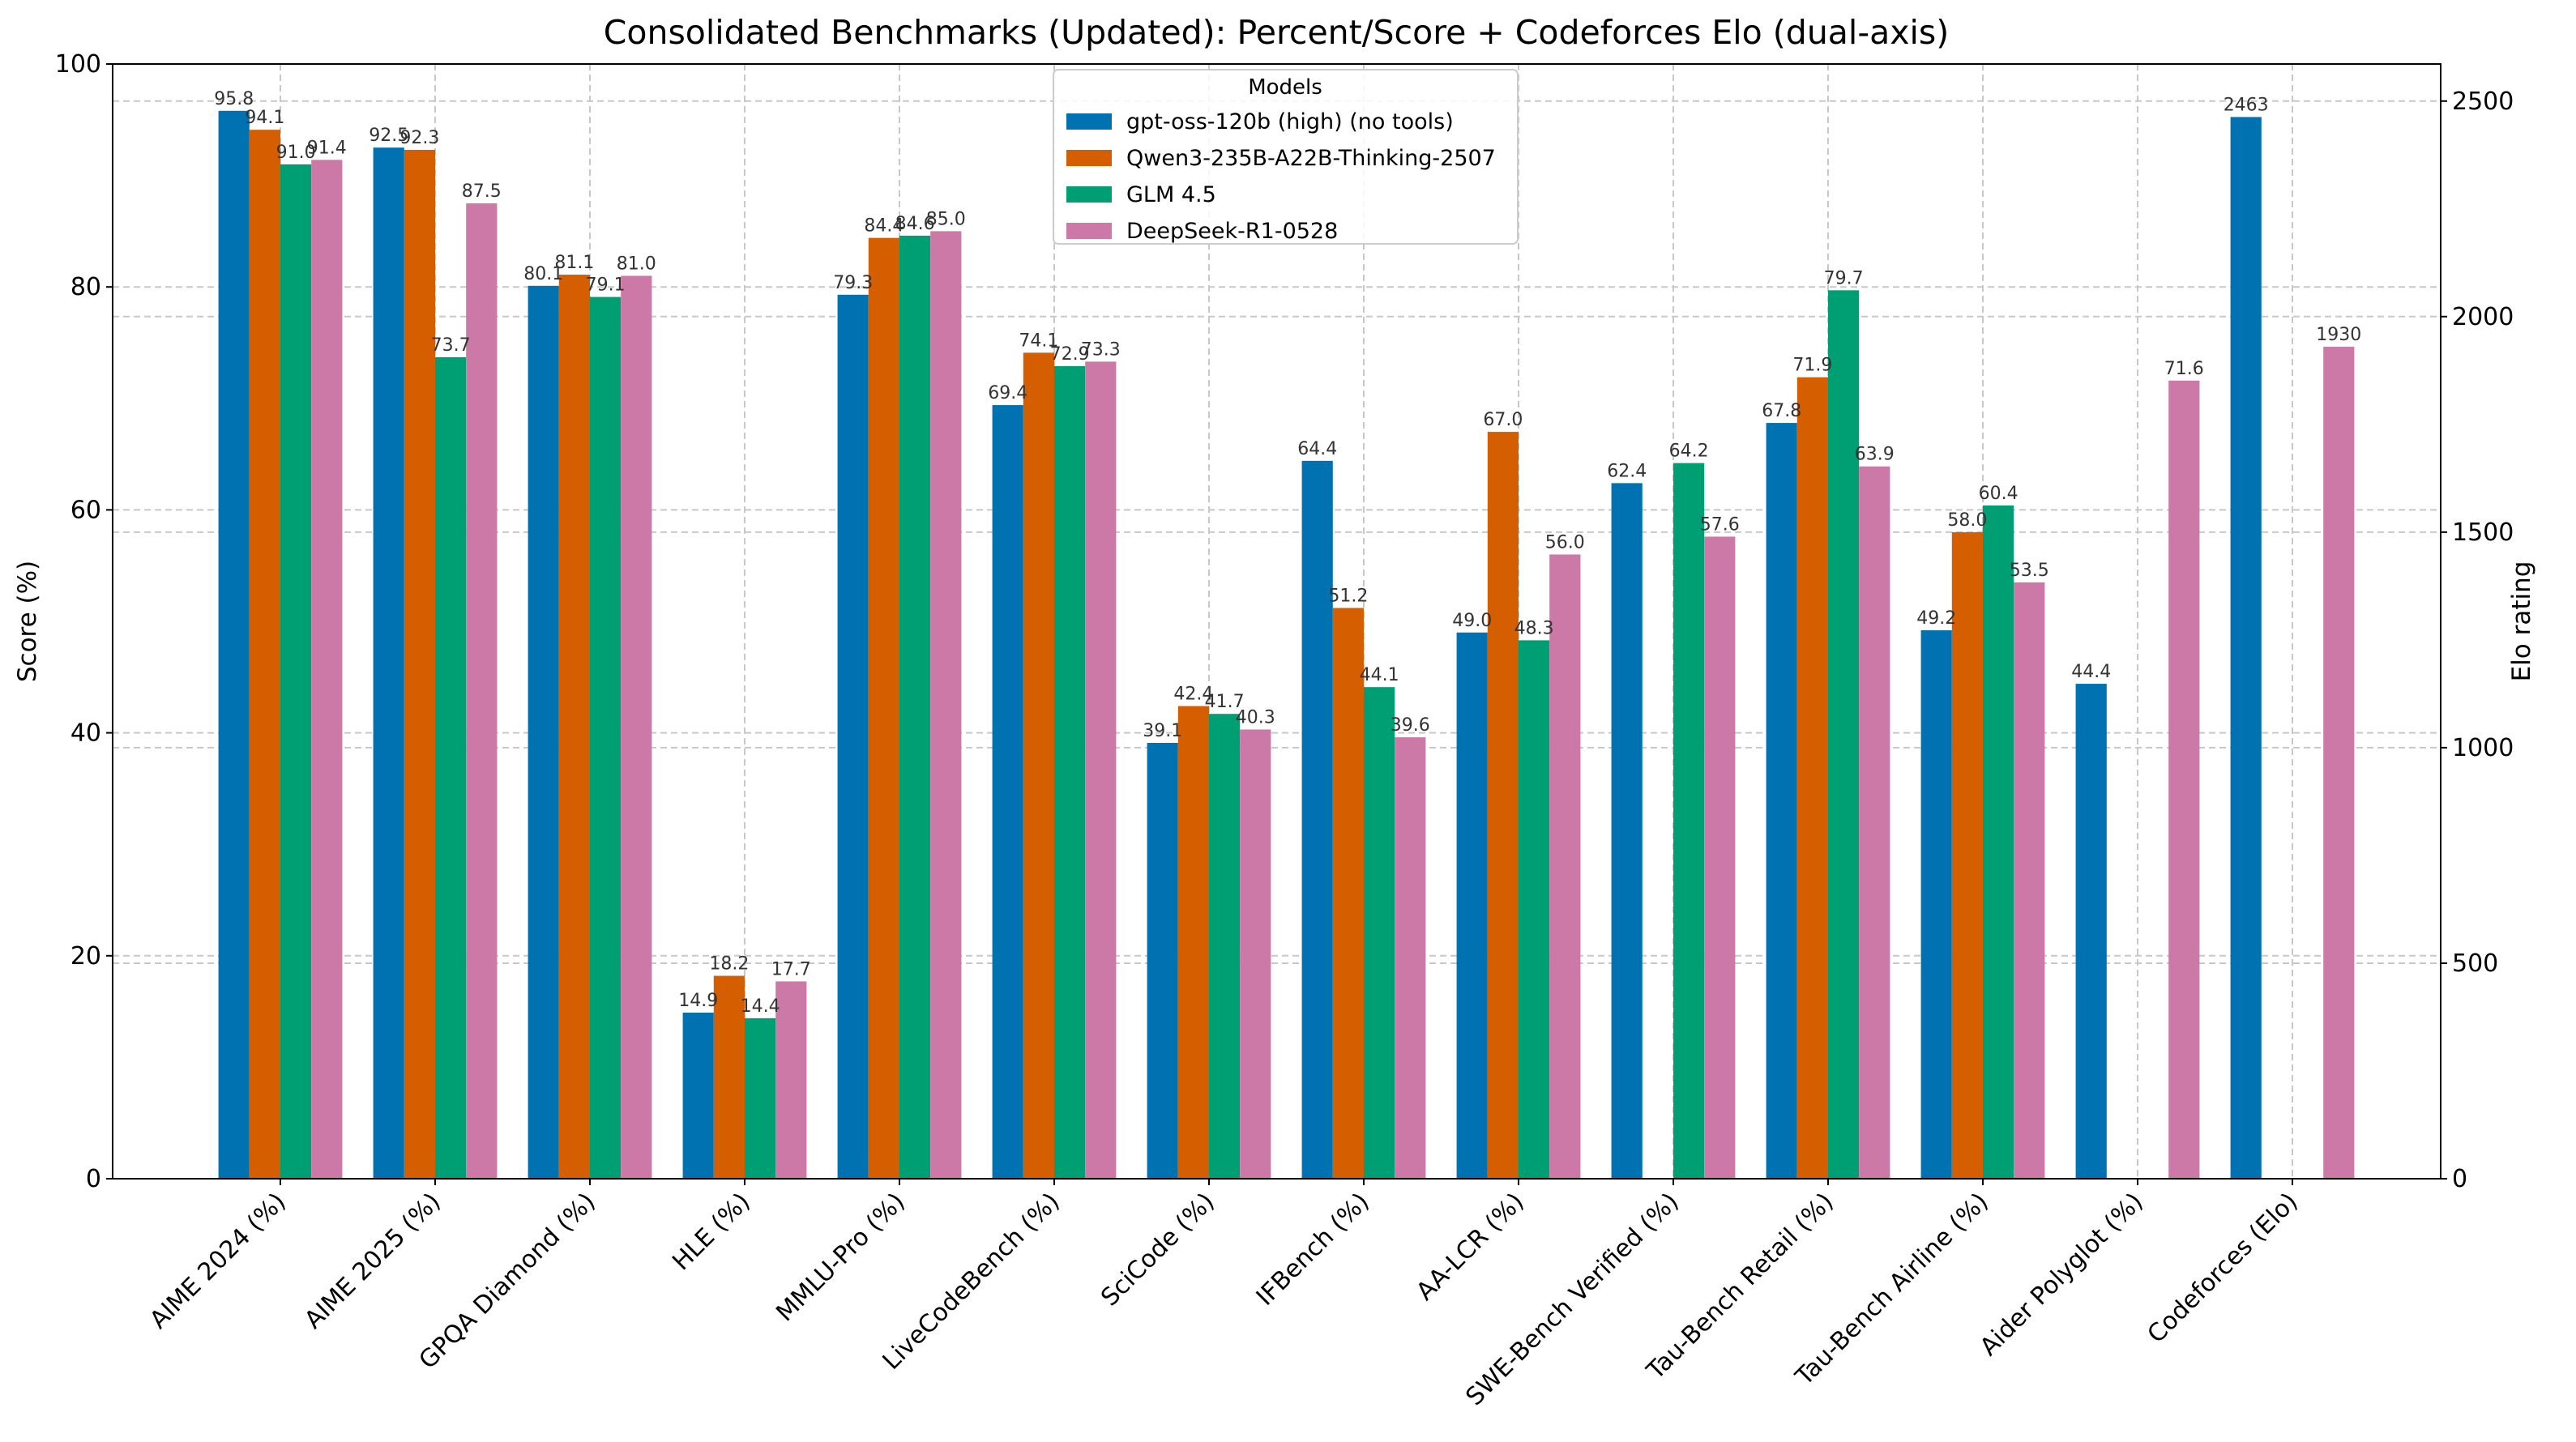  What do you see at coordinates (2062, 1275) in the screenshot?
I see `x-tick-label: Aider Polyglot (%)` at bounding box center [2062, 1275].